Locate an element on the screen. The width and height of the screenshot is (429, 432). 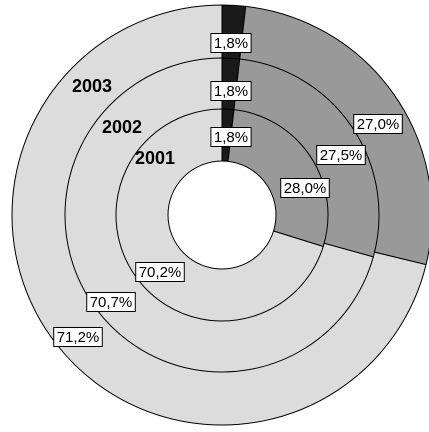
value-label-2003-black: 1,8% is located at coordinates (231, 43).